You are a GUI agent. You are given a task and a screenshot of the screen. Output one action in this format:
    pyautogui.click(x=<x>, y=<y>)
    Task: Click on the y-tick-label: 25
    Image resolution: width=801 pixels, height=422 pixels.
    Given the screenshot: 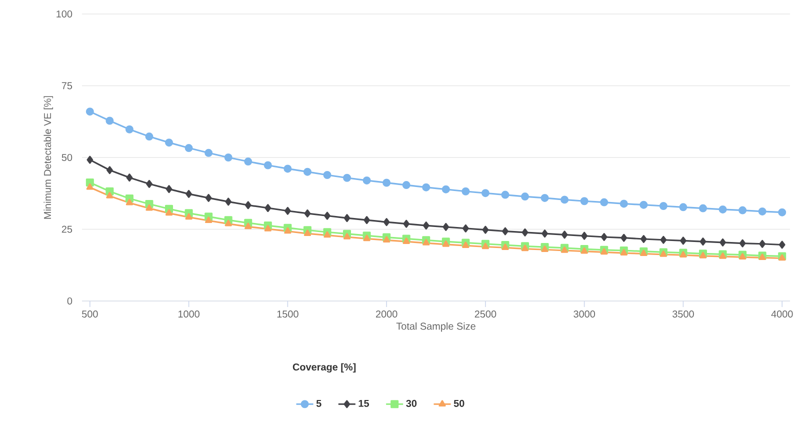 What is the action you would take?
    pyautogui.click(x=67, y=229)
    